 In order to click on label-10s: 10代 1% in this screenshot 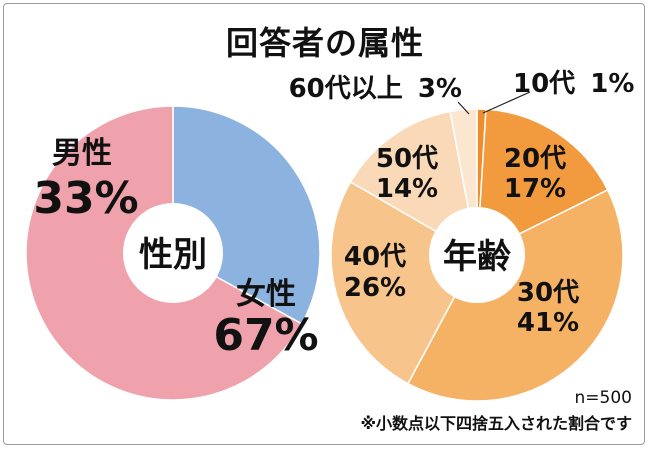, I will do `click(573, 84)`.